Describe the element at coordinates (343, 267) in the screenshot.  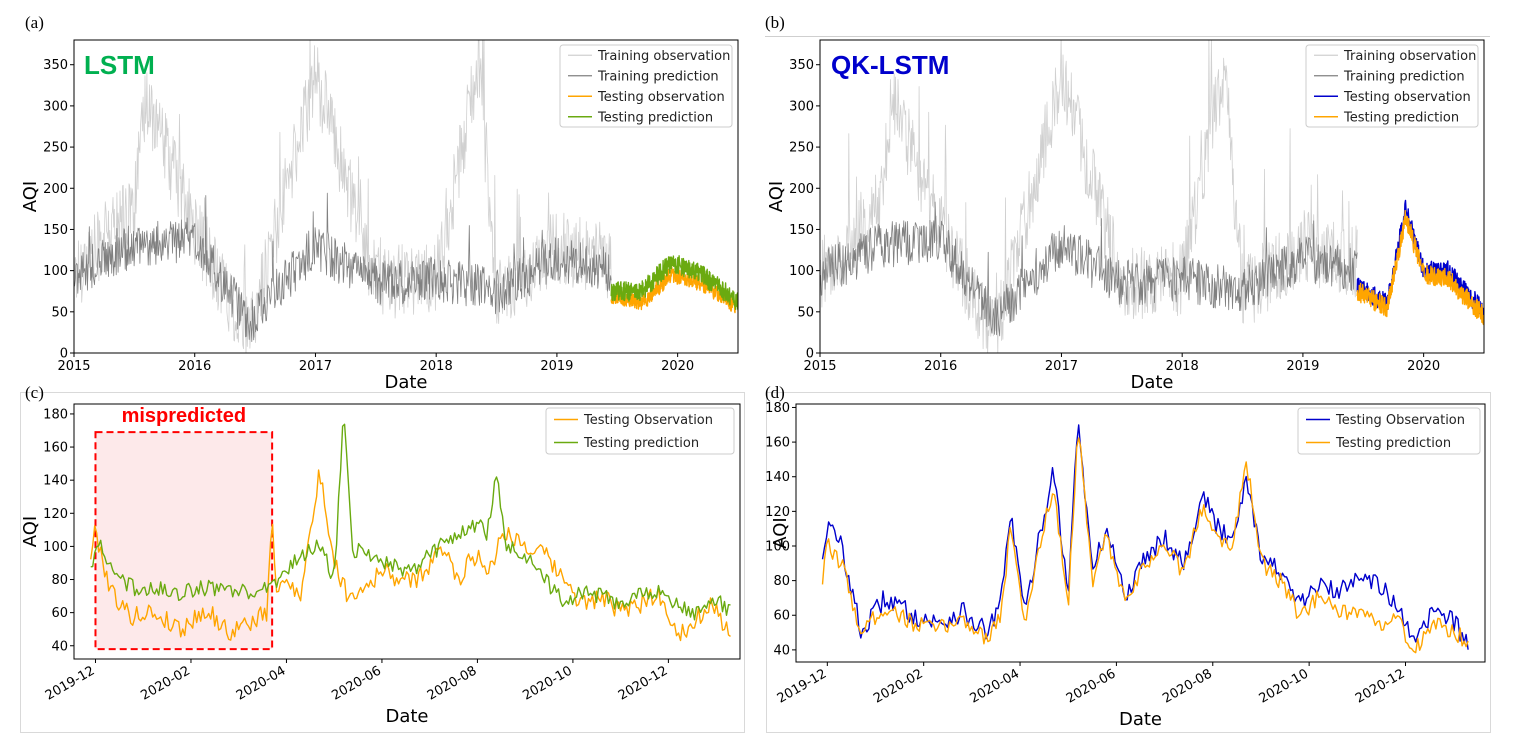
I see `series-line-training-prediction` at that location.